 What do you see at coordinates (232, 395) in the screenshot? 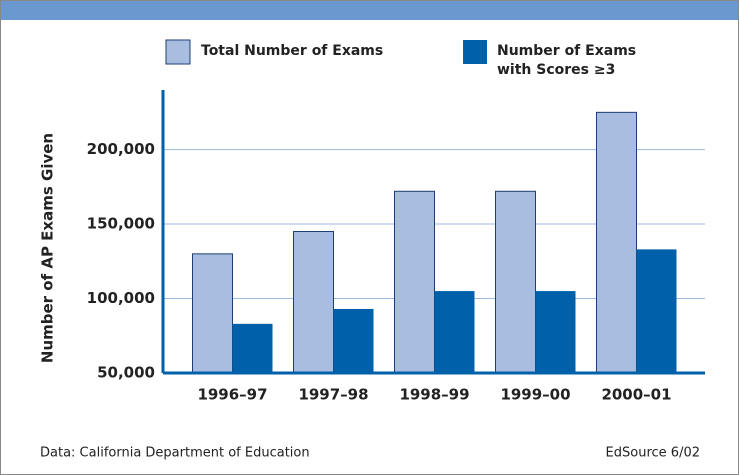
I see `x-tick-label: 1996–97` at bounding box center [232, 395].